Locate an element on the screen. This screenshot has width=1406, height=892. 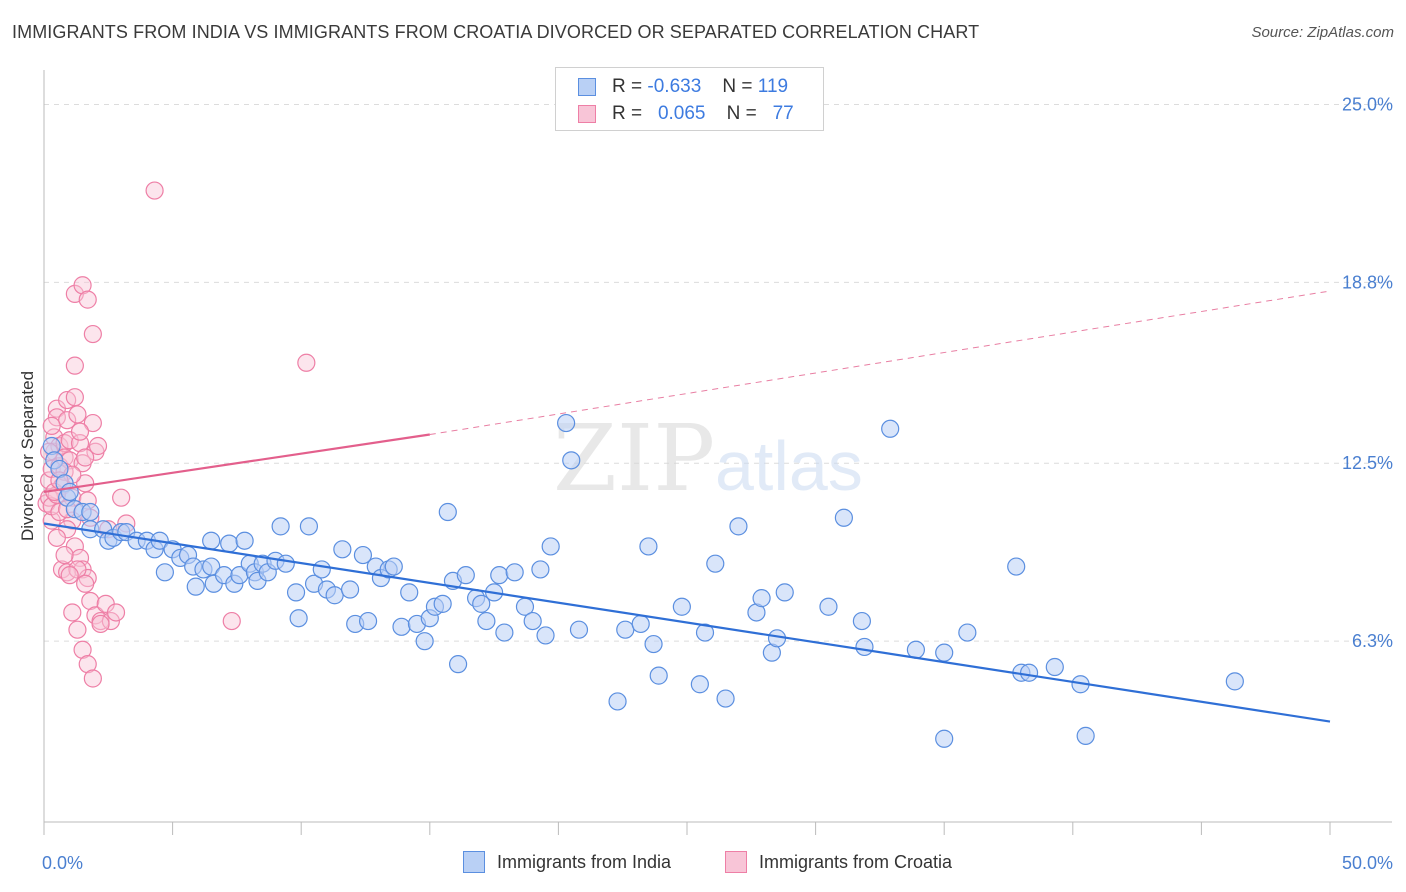
india-n-value: 119 is located at coordinates (773, 86).